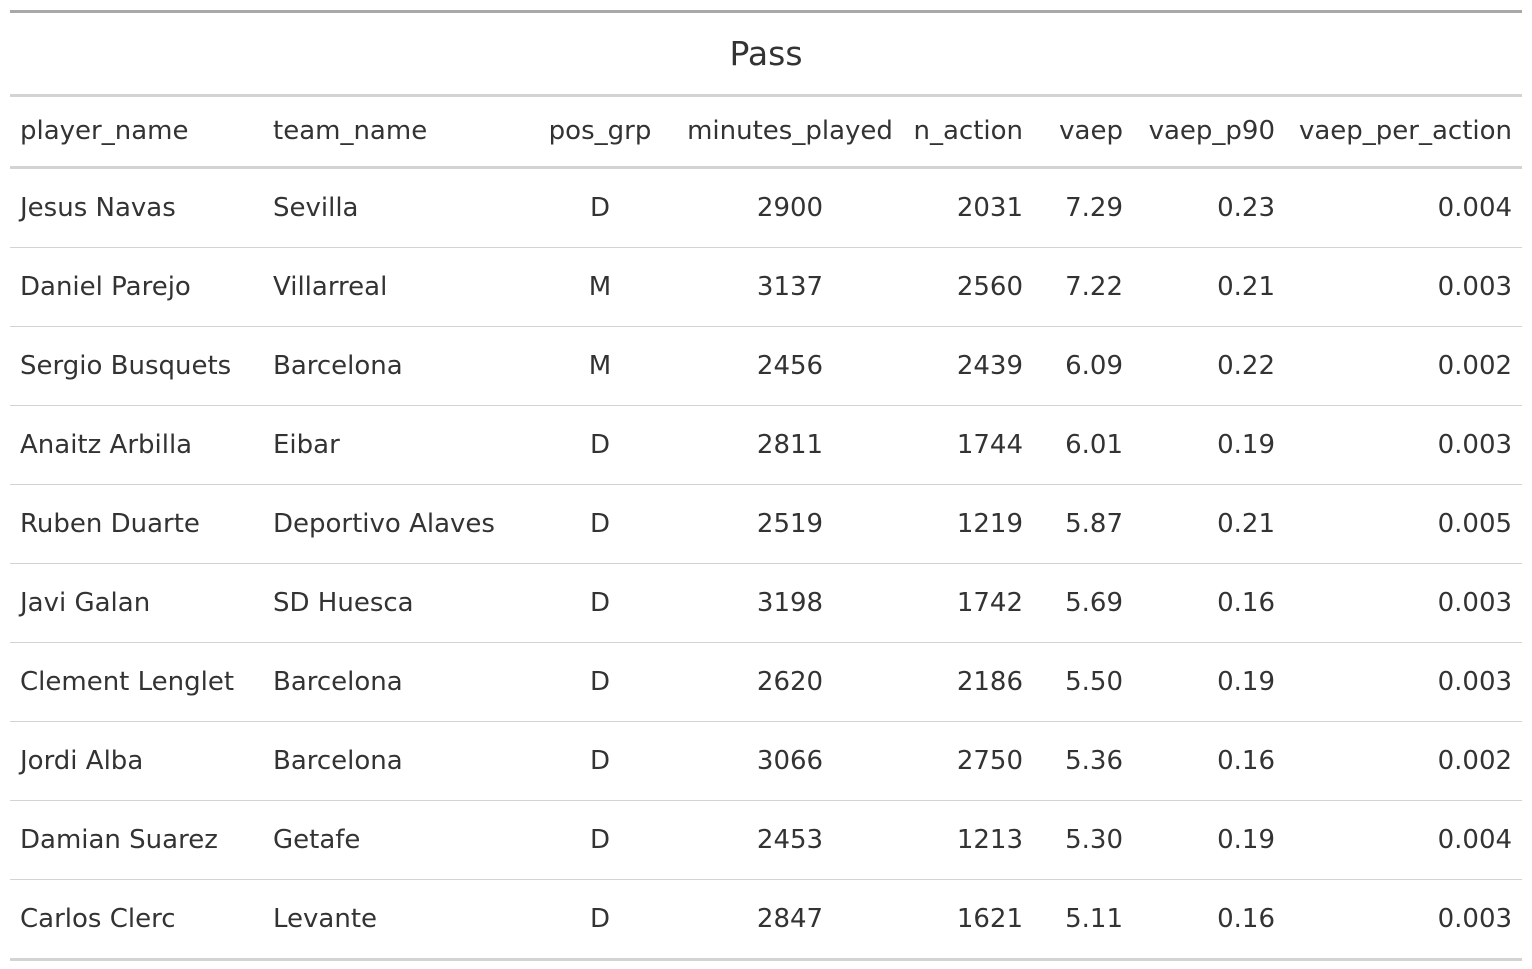 The image size is (1532, 969). I want to click on cell-vaep-p90: 0.22, so click(1209, 366).